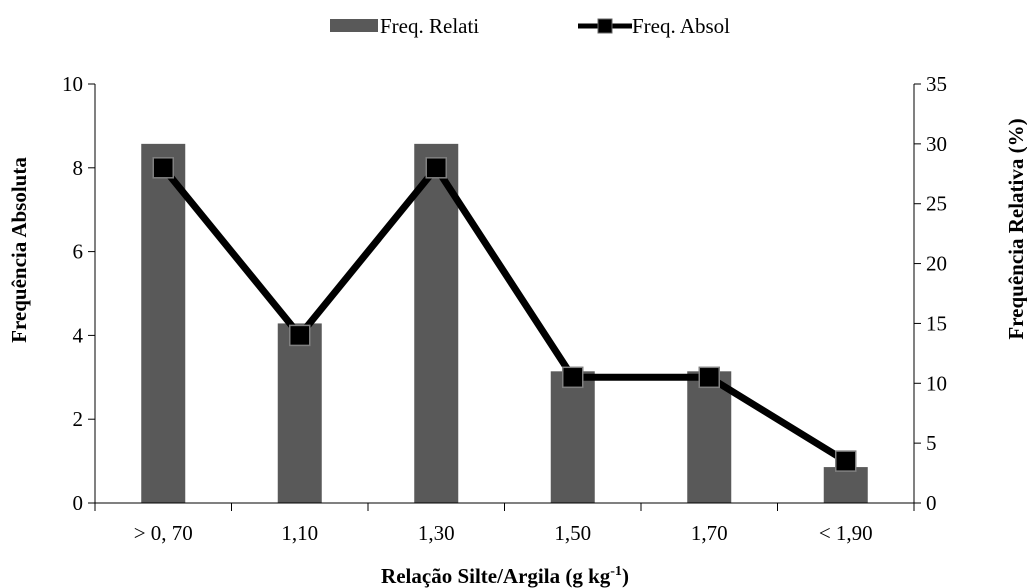 This screenshot has height=588, width=1027. What do you see at coordinates (846, 533) in the screenshot?
I see `x-tick-label-5: < 1,90` at bounding box center [846, 533].